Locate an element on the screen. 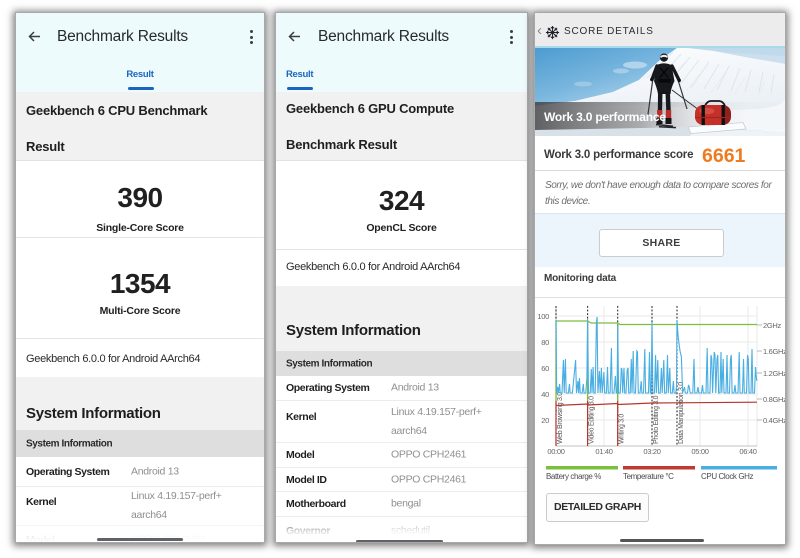 Image resolution: width=800 pixels, height=558 pixels. svg-text: 1.6GHz is located at coordinates (774, 351).